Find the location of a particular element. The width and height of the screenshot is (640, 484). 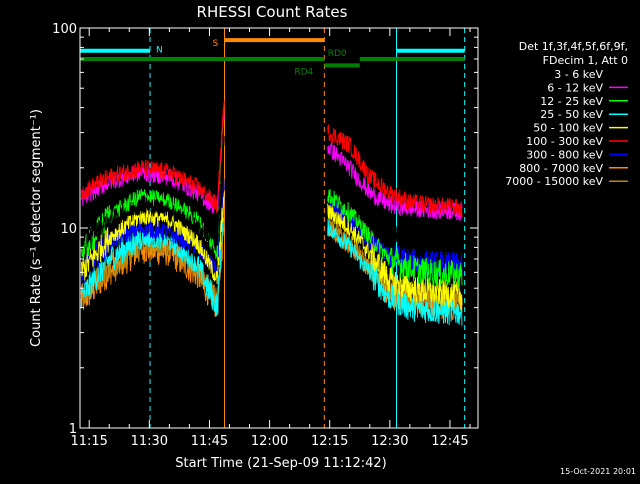

x-axis-label: Start Time (21-Sep-09 11:12:42) is located at coordinates (280, 463).